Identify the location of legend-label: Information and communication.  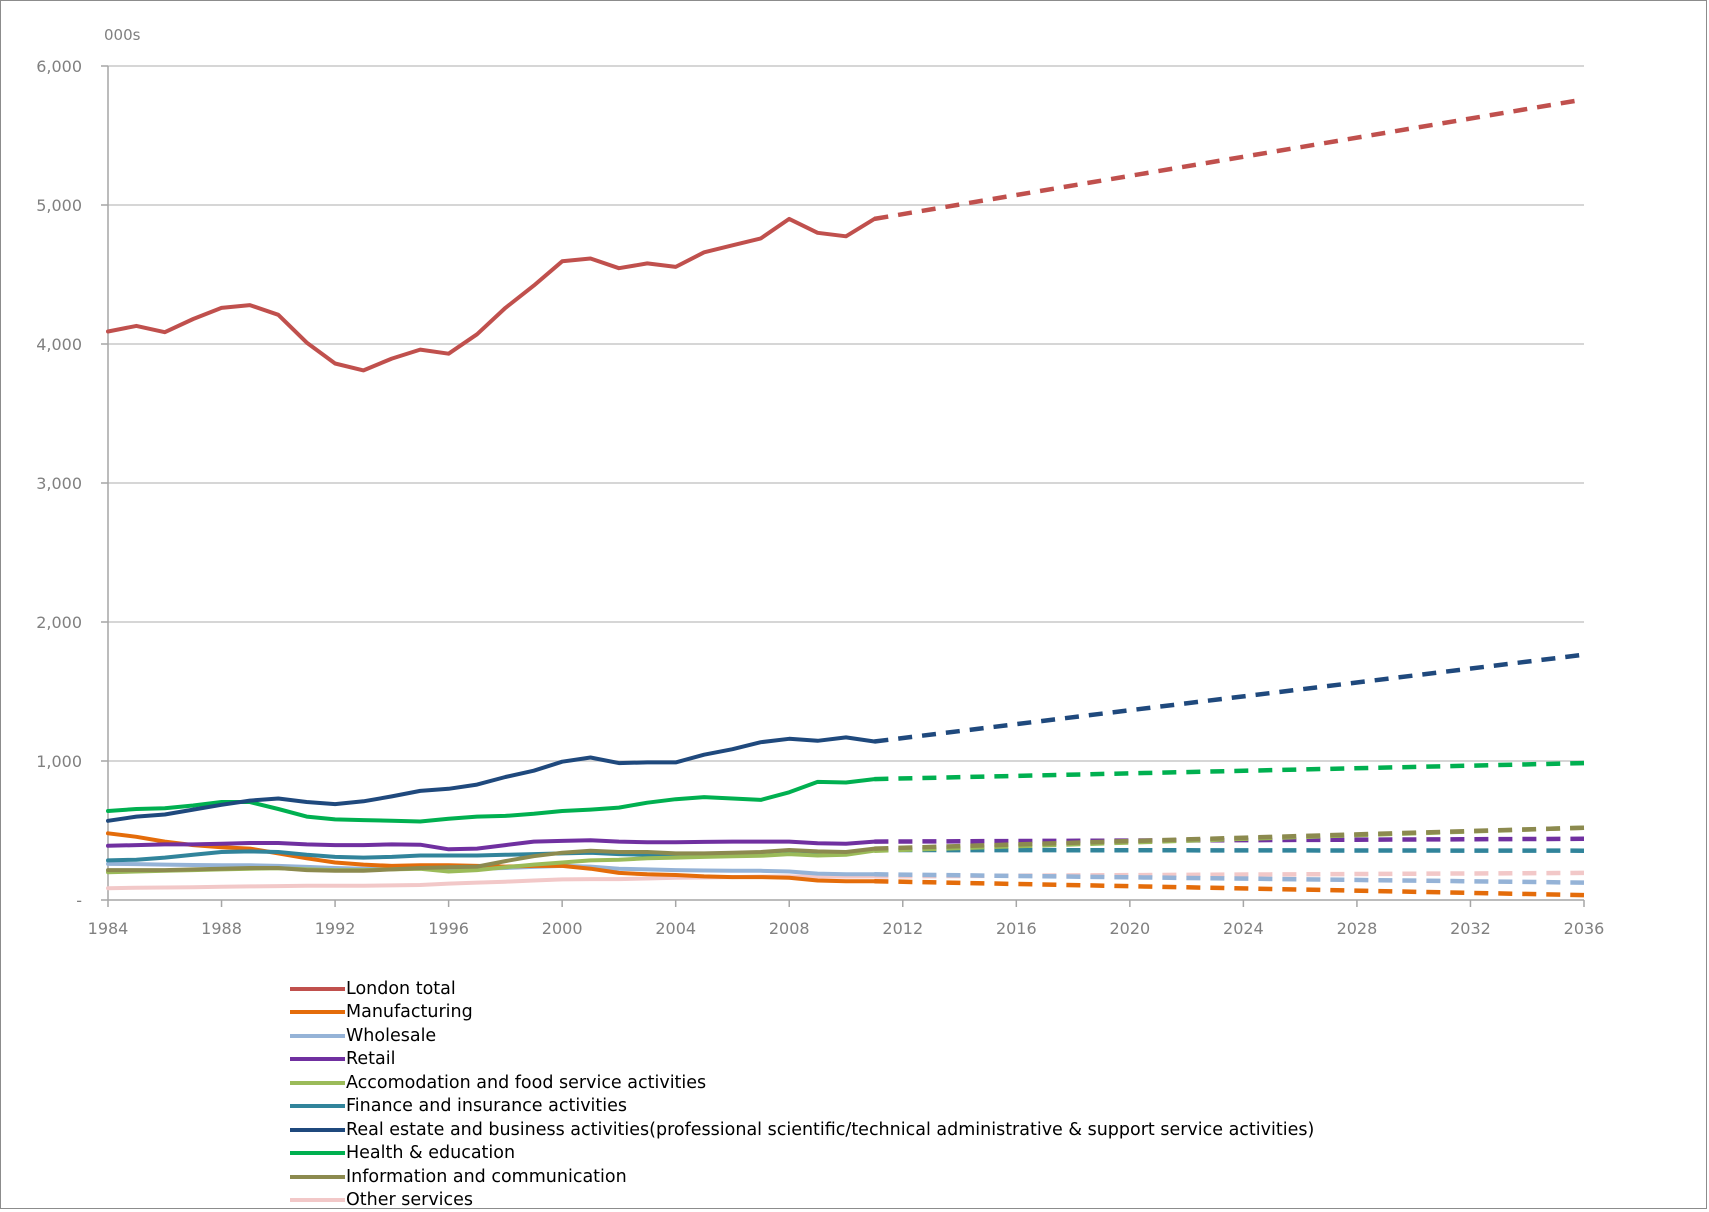
(486, 1177).